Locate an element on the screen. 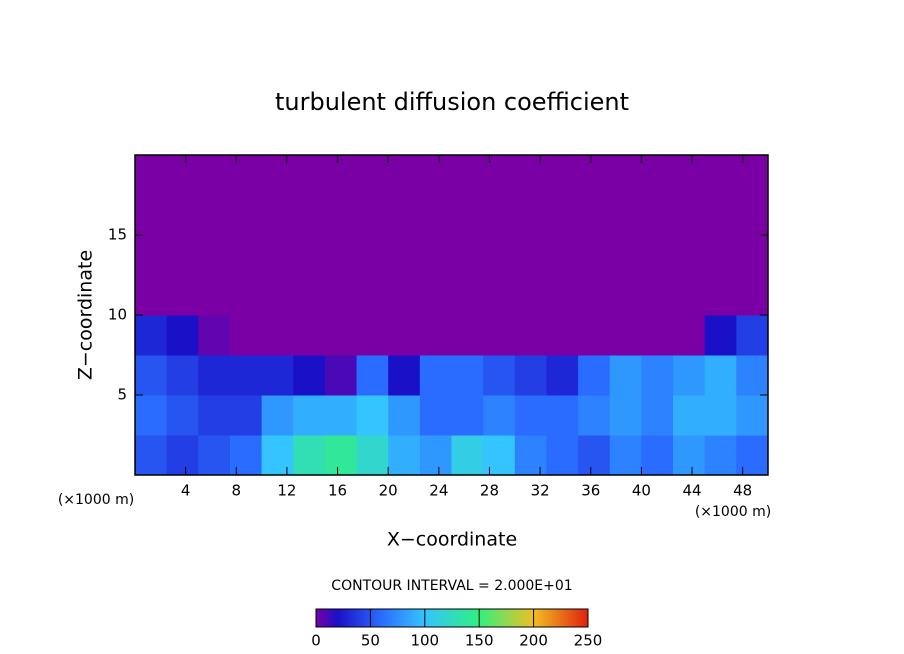  x-tick-label: 40 is located at coordinates (641, 491).